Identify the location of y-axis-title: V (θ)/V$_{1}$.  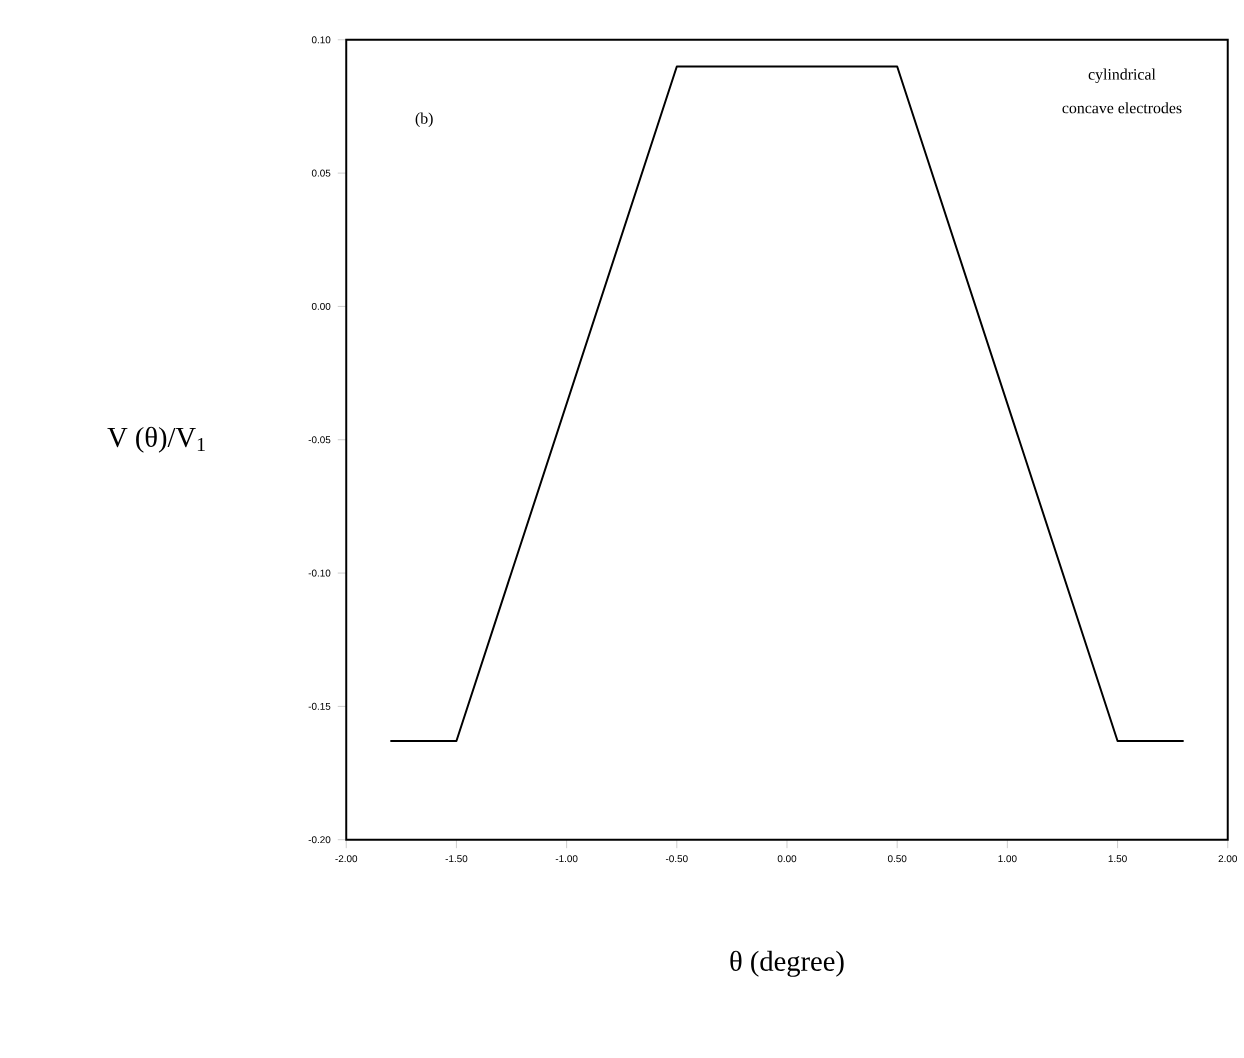
(156, 439).